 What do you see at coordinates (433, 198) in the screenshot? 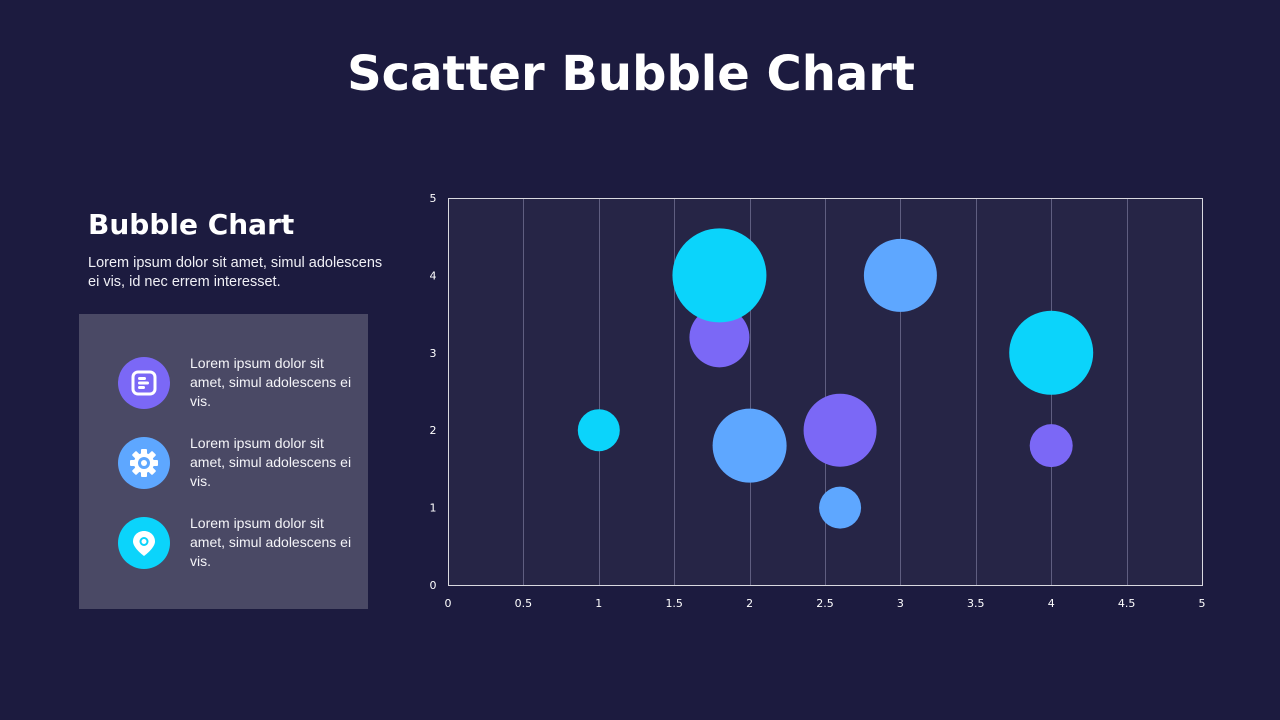
I see `y-tick-label: 5` at bounding box center [433, 198].